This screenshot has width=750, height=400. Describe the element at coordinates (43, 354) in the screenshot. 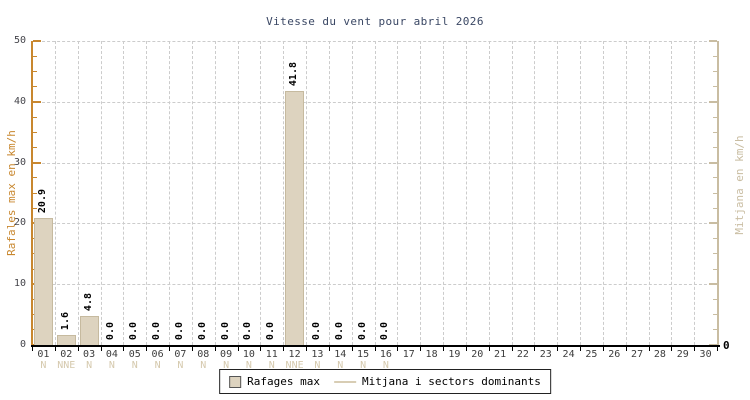

I see `x-tick-label: 01` at that location.